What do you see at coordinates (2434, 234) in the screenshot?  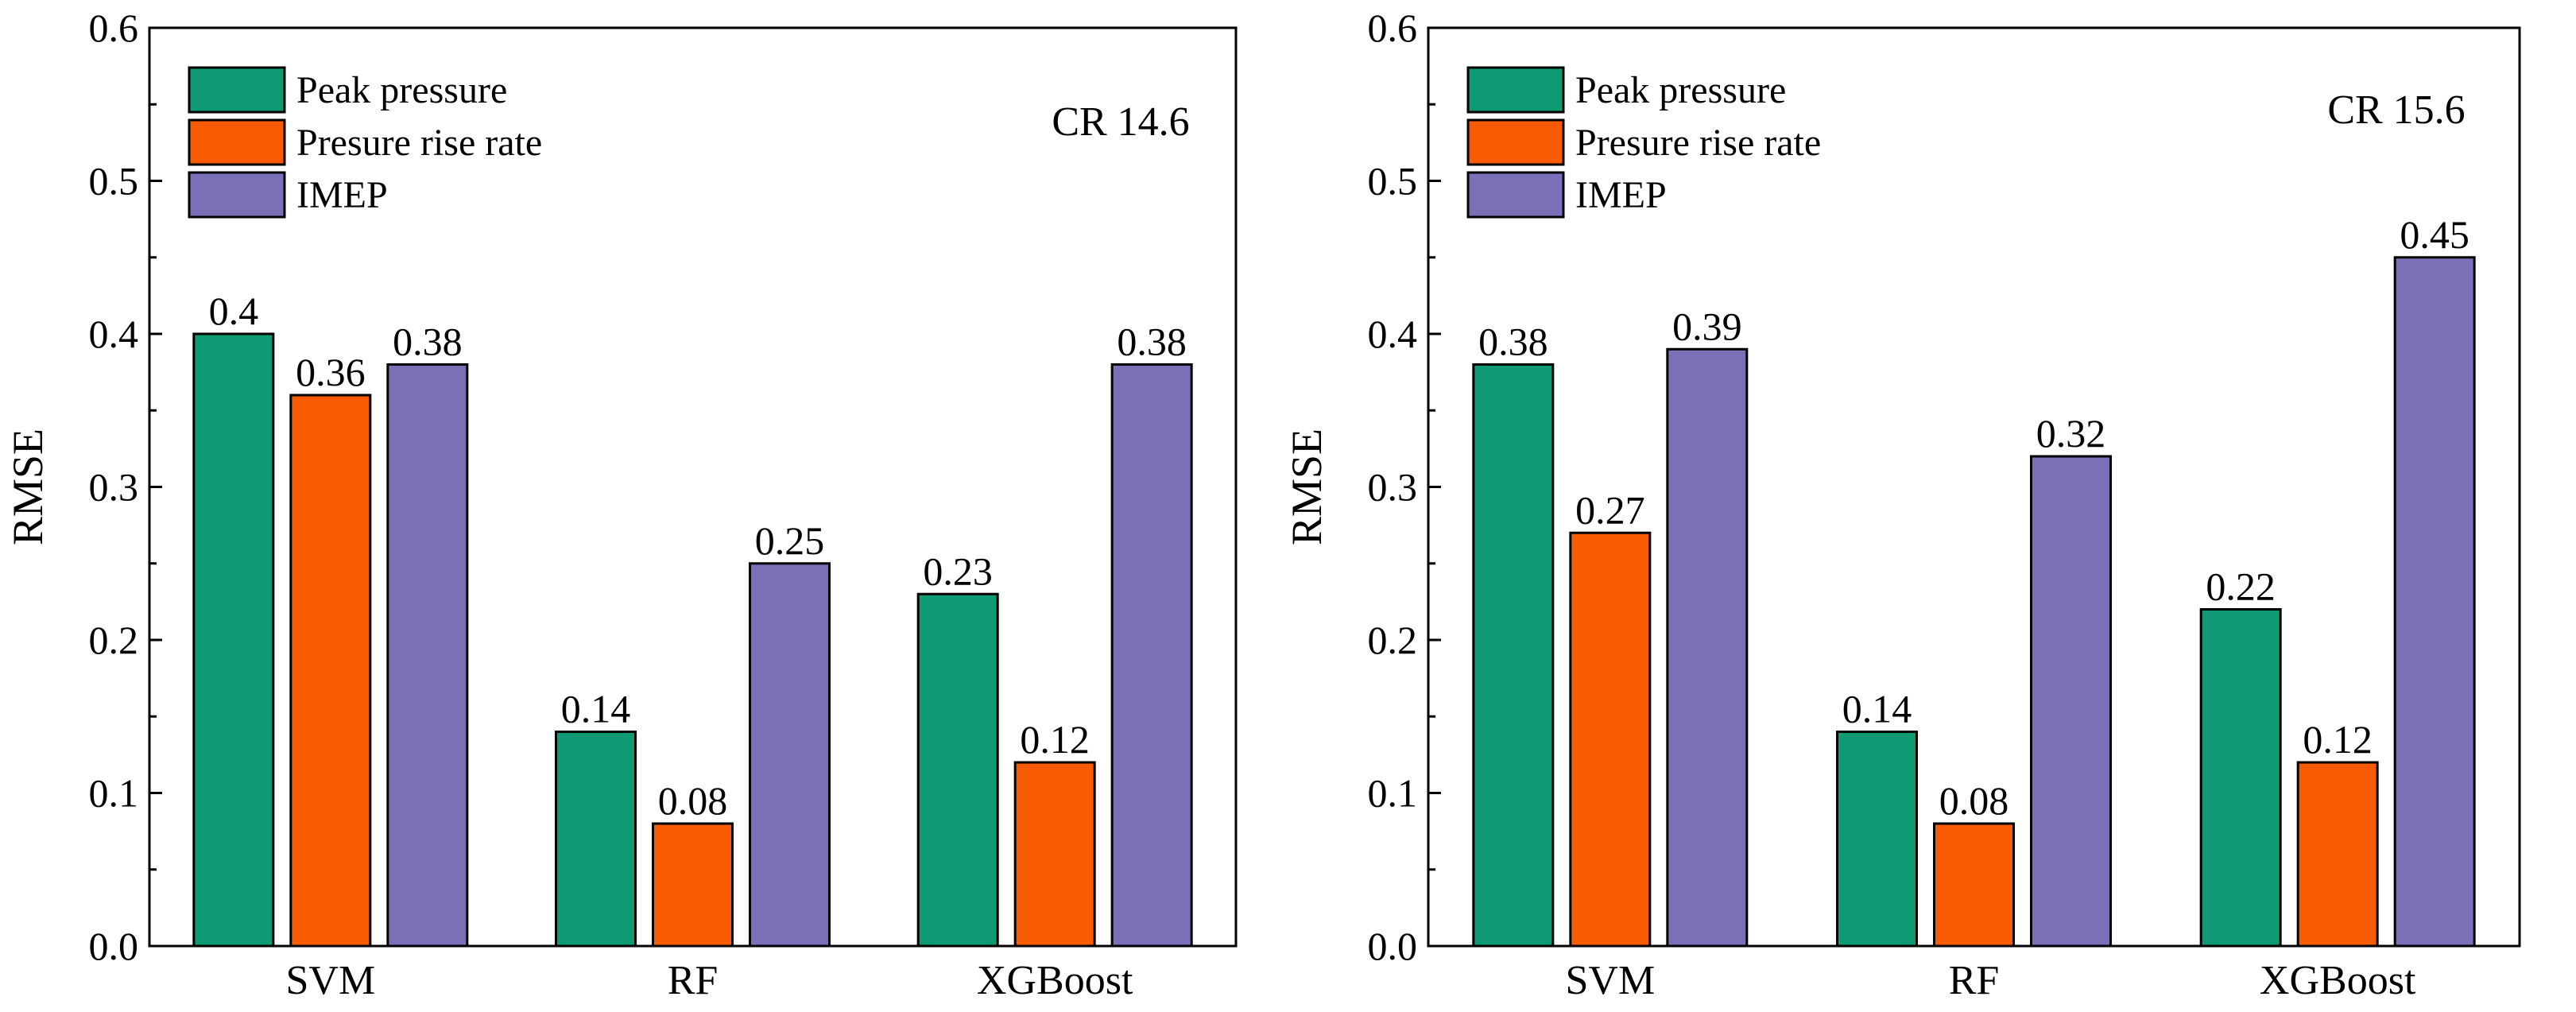 I see `bar-value-label: 0.45` at bounding box center [2434, 234].